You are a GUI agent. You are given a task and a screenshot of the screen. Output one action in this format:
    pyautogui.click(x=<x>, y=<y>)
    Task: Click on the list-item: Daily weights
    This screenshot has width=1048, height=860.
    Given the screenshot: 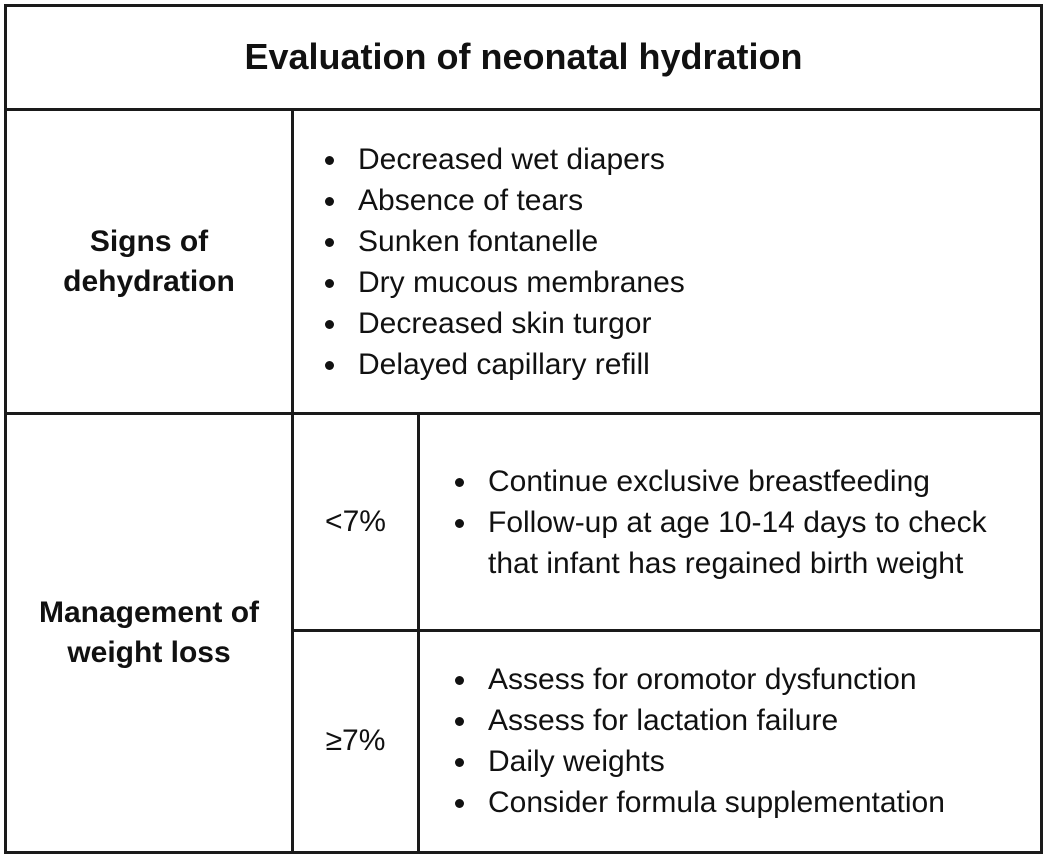 What is the action you would take?
    pyautogui.click(x=747, y=761)
    